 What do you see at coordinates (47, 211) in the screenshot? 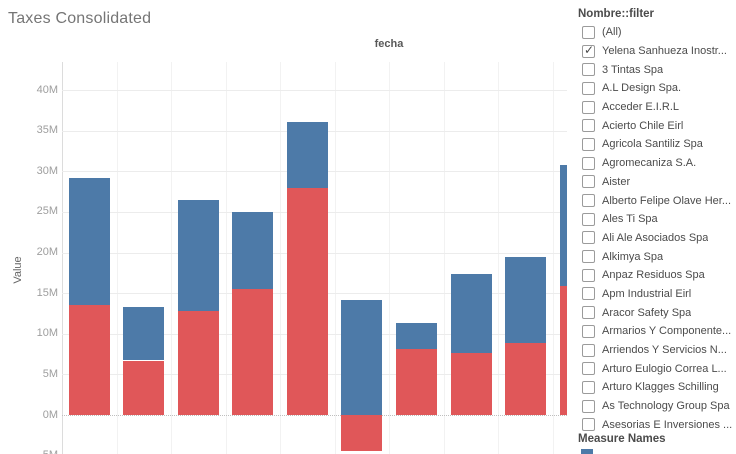
I see `y-tick-label: 25M` at bounding box center [47, 211].